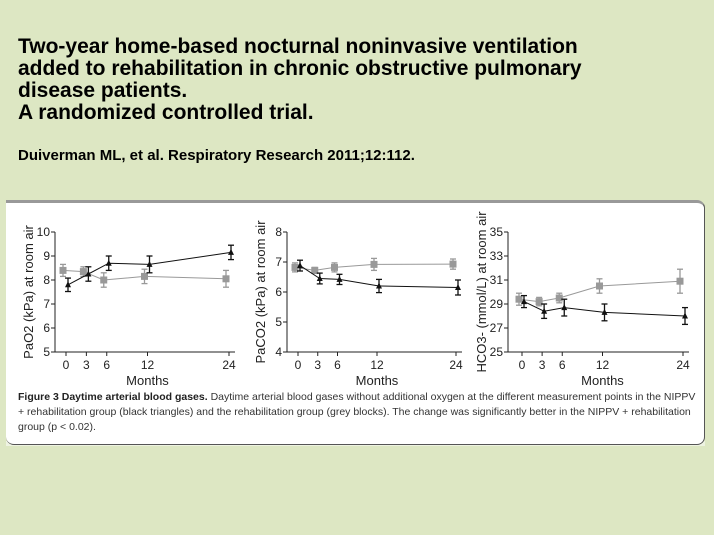  What do you see at coordinates (103, 90) in the screenshot?
I see `title-line: disease patients.` at bounding box center [103, 90].